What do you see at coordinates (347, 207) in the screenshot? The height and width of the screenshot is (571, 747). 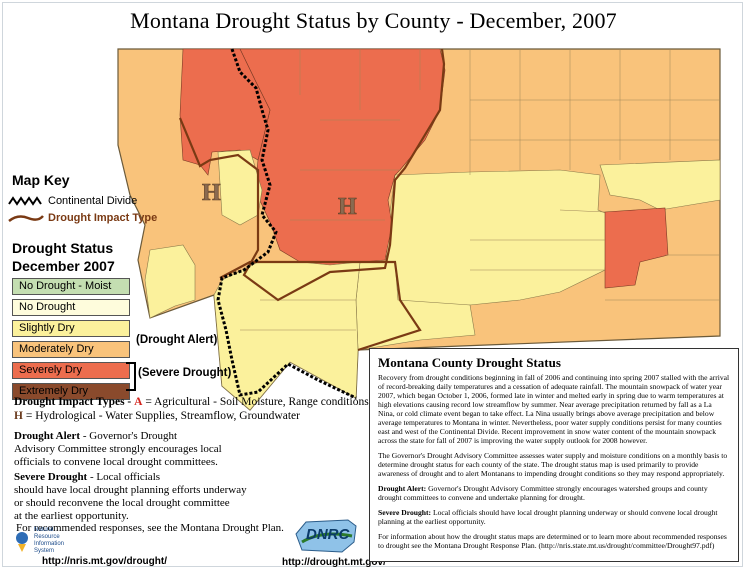 I see `map-label-h-central: H` at bounding box center [347, 207].